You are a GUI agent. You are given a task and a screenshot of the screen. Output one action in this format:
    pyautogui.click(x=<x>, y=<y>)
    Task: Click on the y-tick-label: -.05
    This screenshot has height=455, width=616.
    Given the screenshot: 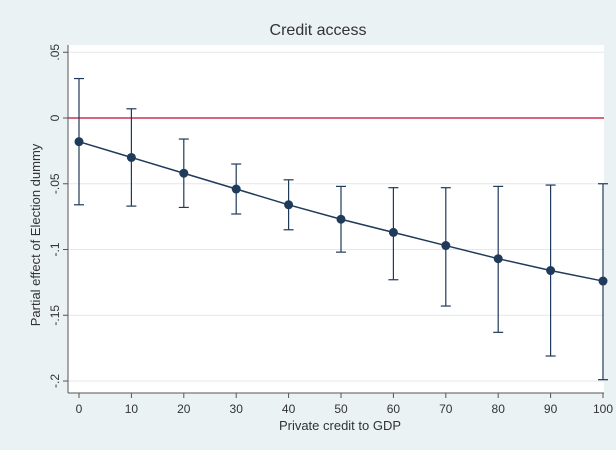 What is the action you would take?
    pyautogui.click(x=55, y=183)
    